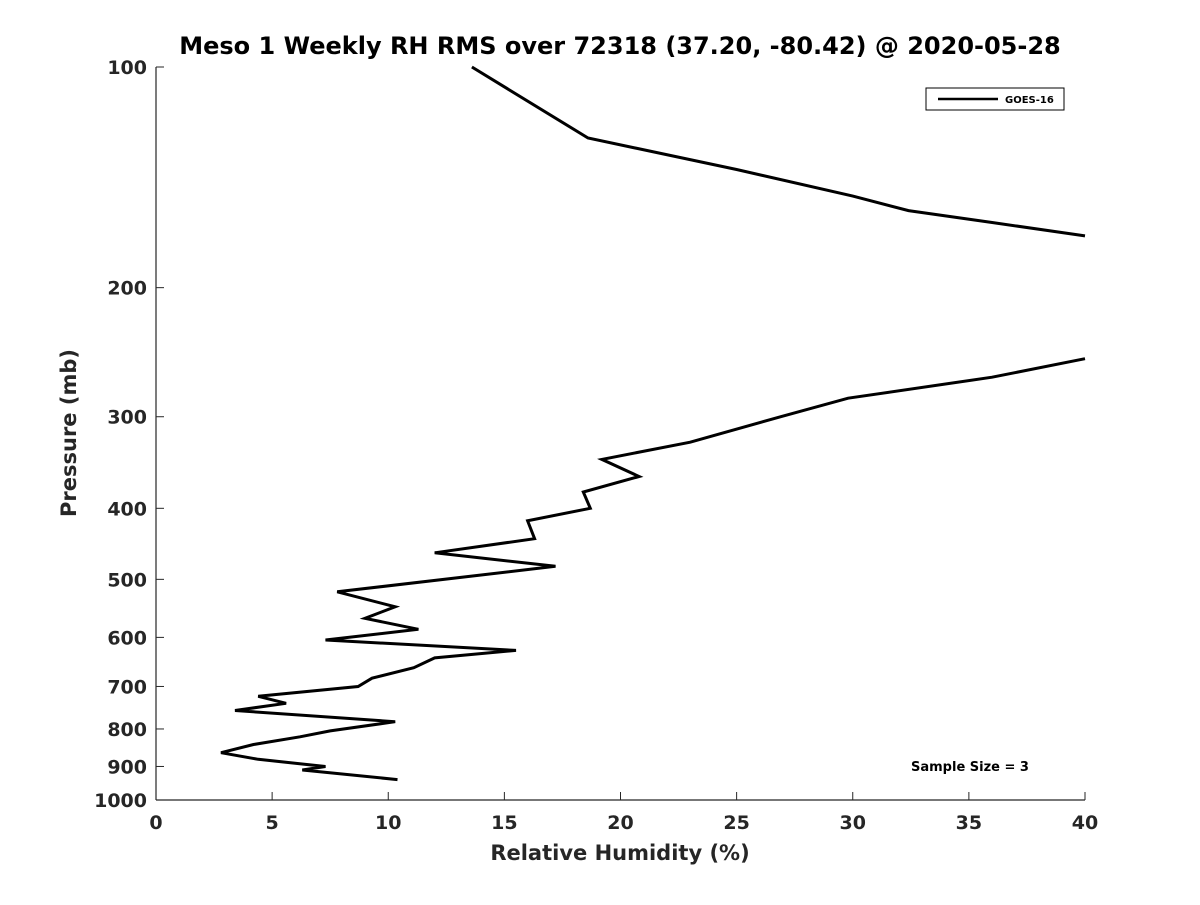 Image resolution: width=1200 pixels, height=905 pixels. I want to click on y-axis-ticks: 100 200 300 400 500 600 700 800 900 1000, so click(129, 434).